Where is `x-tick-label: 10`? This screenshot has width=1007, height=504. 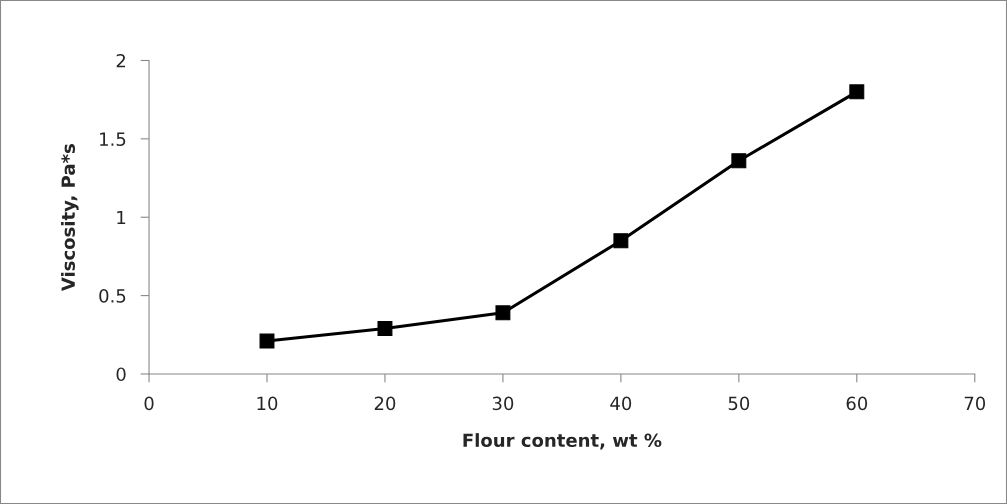 x-tick-label: 10 is located at coordinates (267, 403).